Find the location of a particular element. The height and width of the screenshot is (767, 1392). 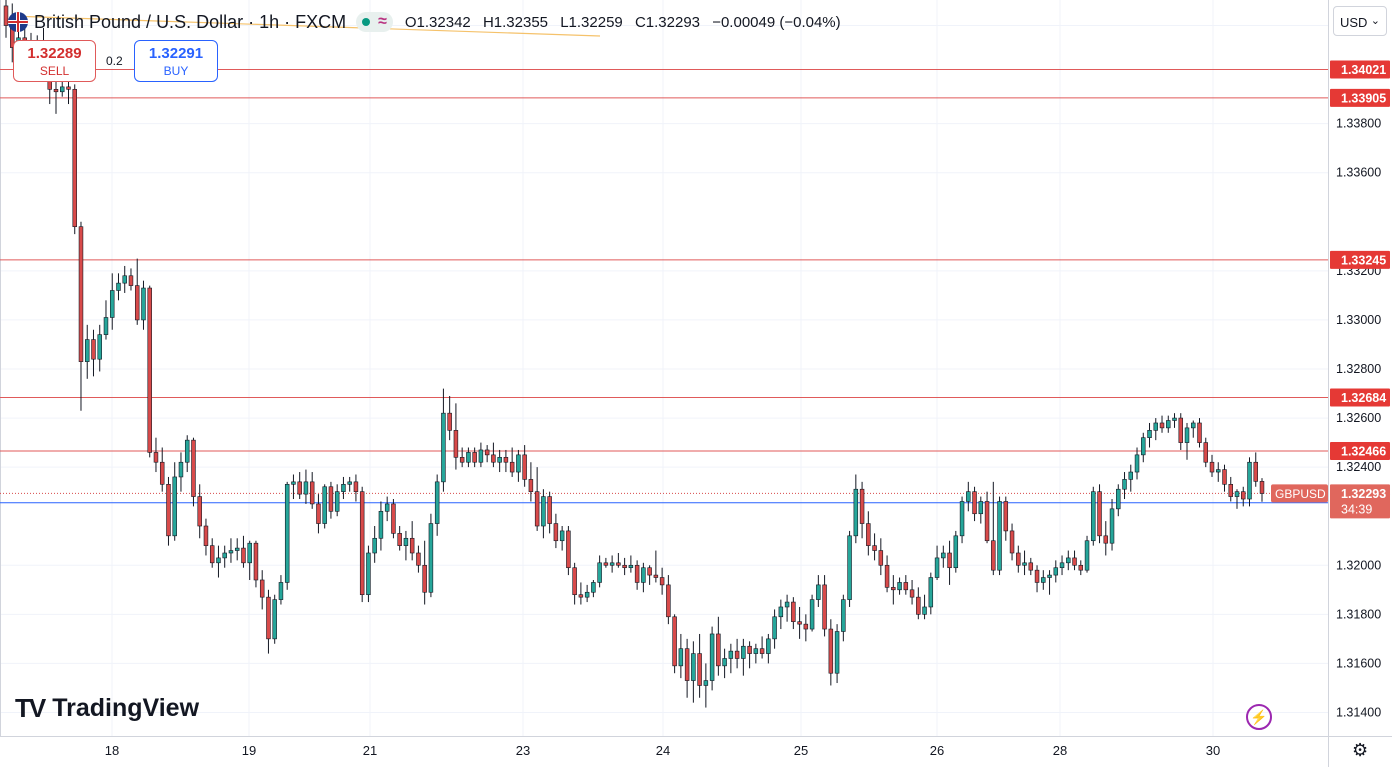

y-tick-label: 1.31400 is located at coordinates (1358, 712).